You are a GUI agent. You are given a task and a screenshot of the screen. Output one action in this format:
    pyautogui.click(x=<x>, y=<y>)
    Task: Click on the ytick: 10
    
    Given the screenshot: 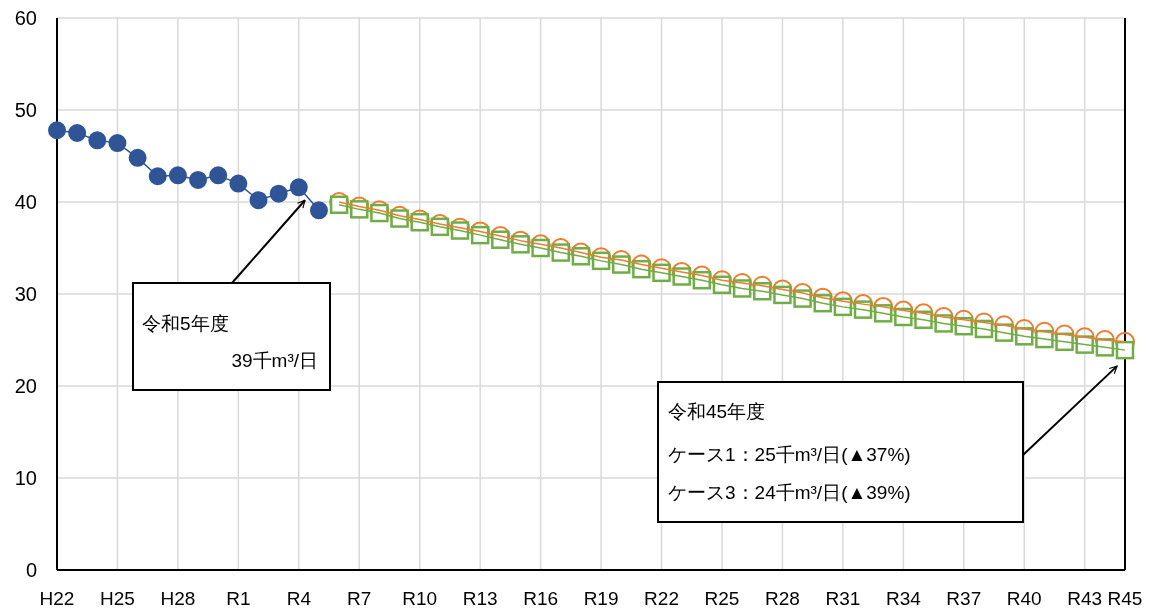 What is the action you would take?
    pyautogui.click(x=25, y=478)
    